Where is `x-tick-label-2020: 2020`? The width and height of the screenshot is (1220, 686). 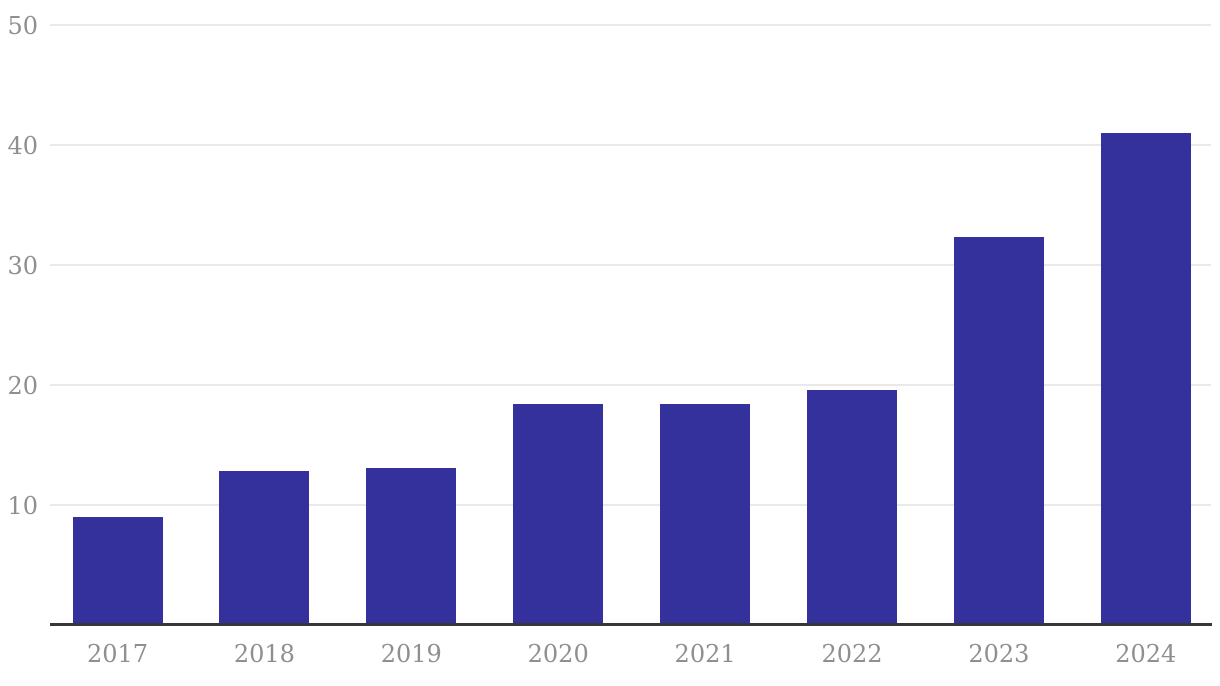 x-tick-label-2020: 2020 is located at coordinates (558, 654).